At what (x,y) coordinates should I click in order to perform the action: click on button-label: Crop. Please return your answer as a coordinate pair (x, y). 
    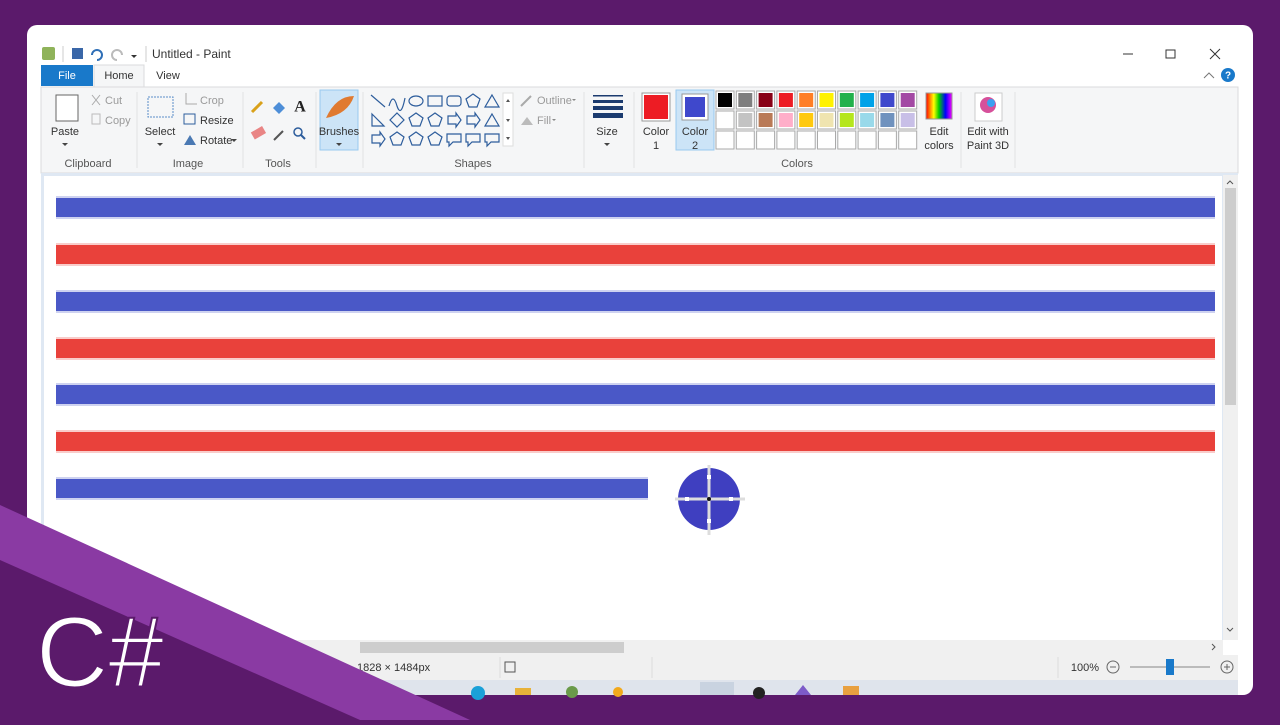
    Looking at the image, I should click on (212, 101).